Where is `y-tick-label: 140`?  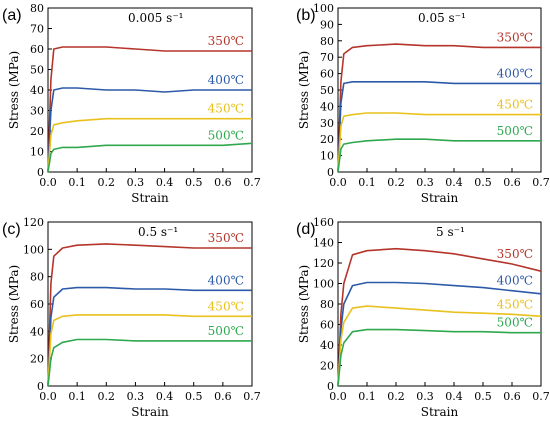
y-tick-label: 140 is located at coordinates (323, 243).